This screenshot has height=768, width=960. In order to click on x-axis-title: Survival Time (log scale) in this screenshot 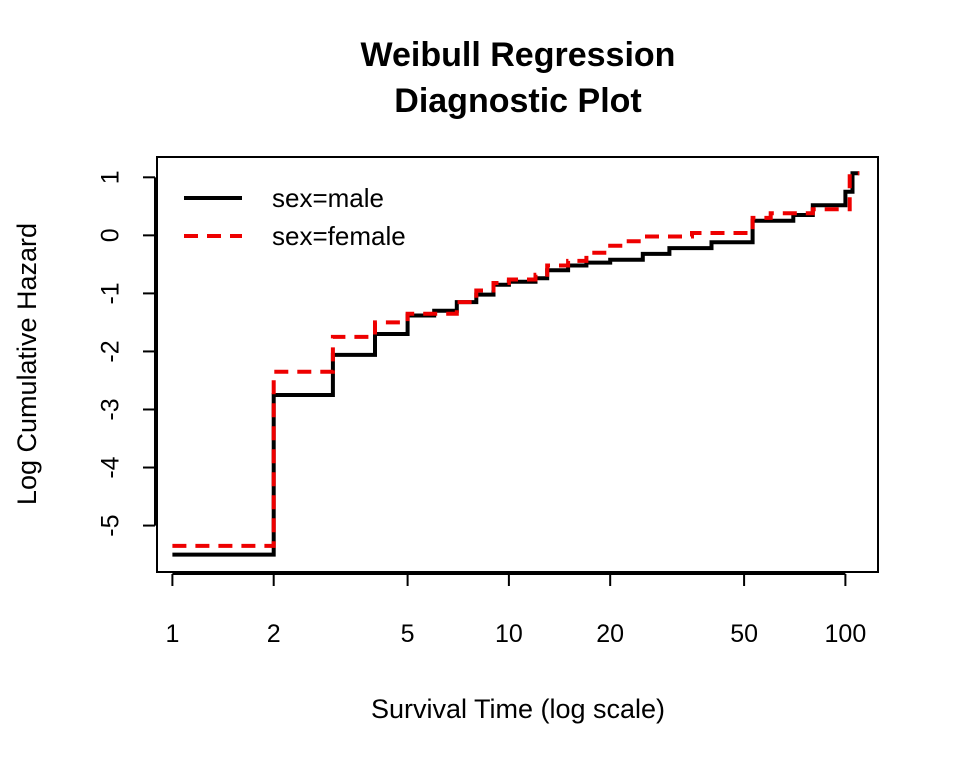, I will do `click(518, 709)`.